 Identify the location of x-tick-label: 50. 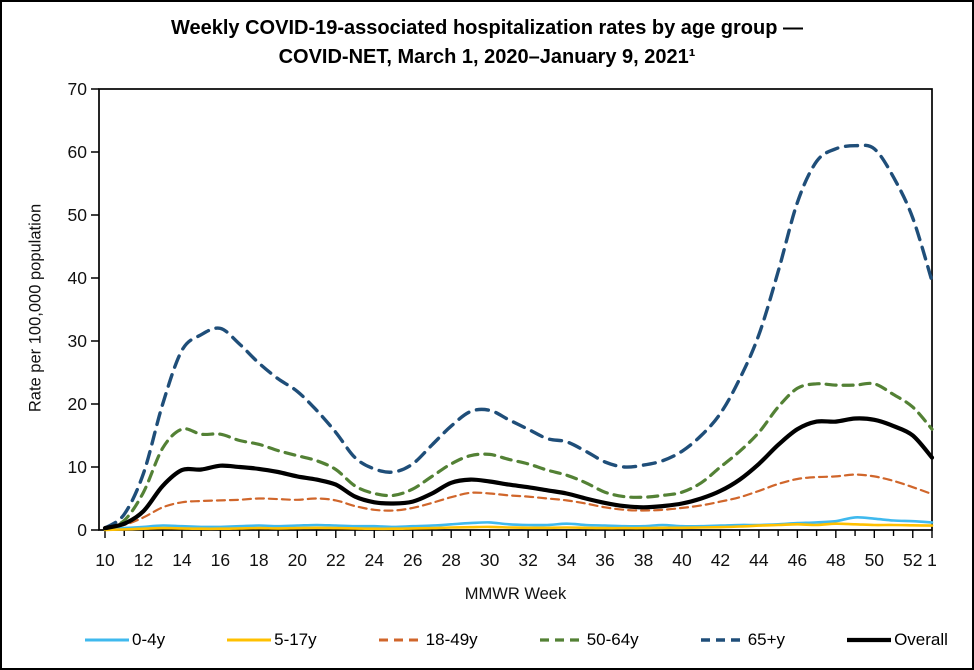
(875, 560).